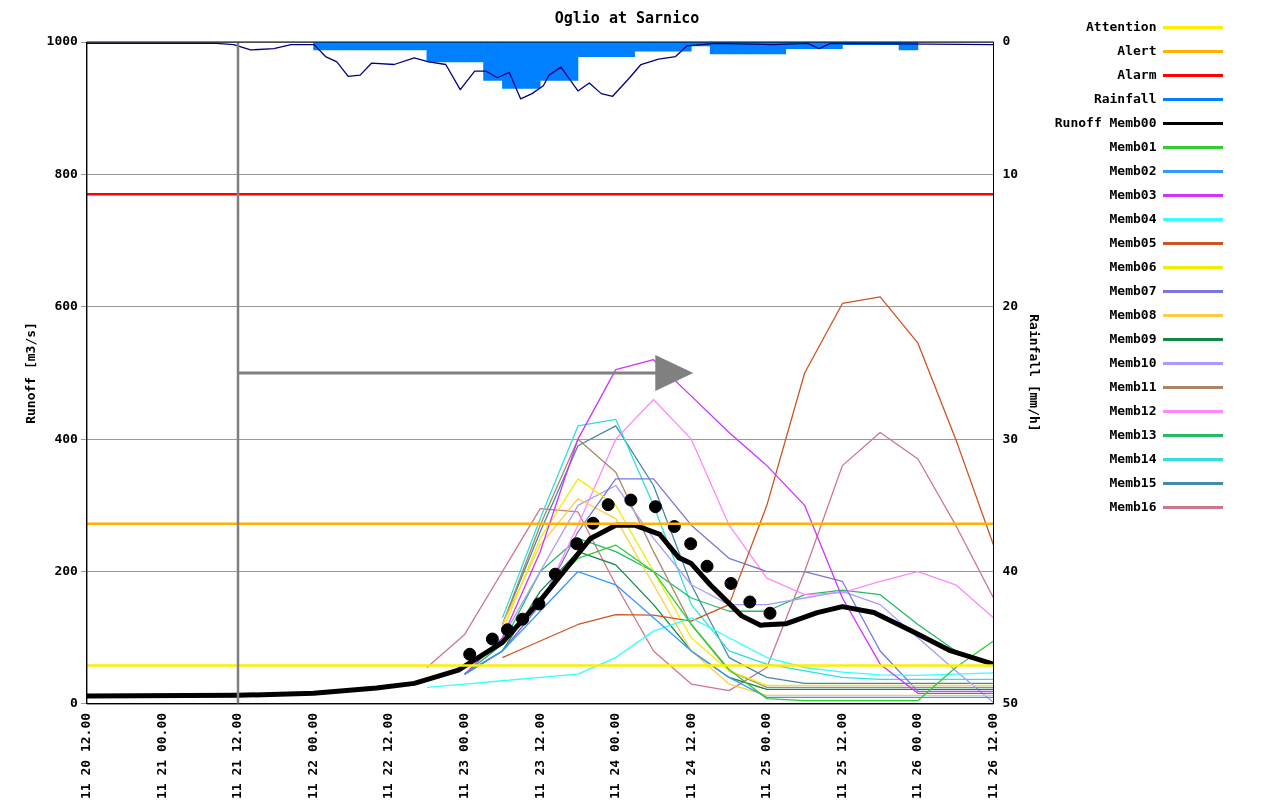  What do you see at coordinates (1010, 703) in the screenshot?
I see `y2-tick-label: 50` at bounding box center [1010, 703].